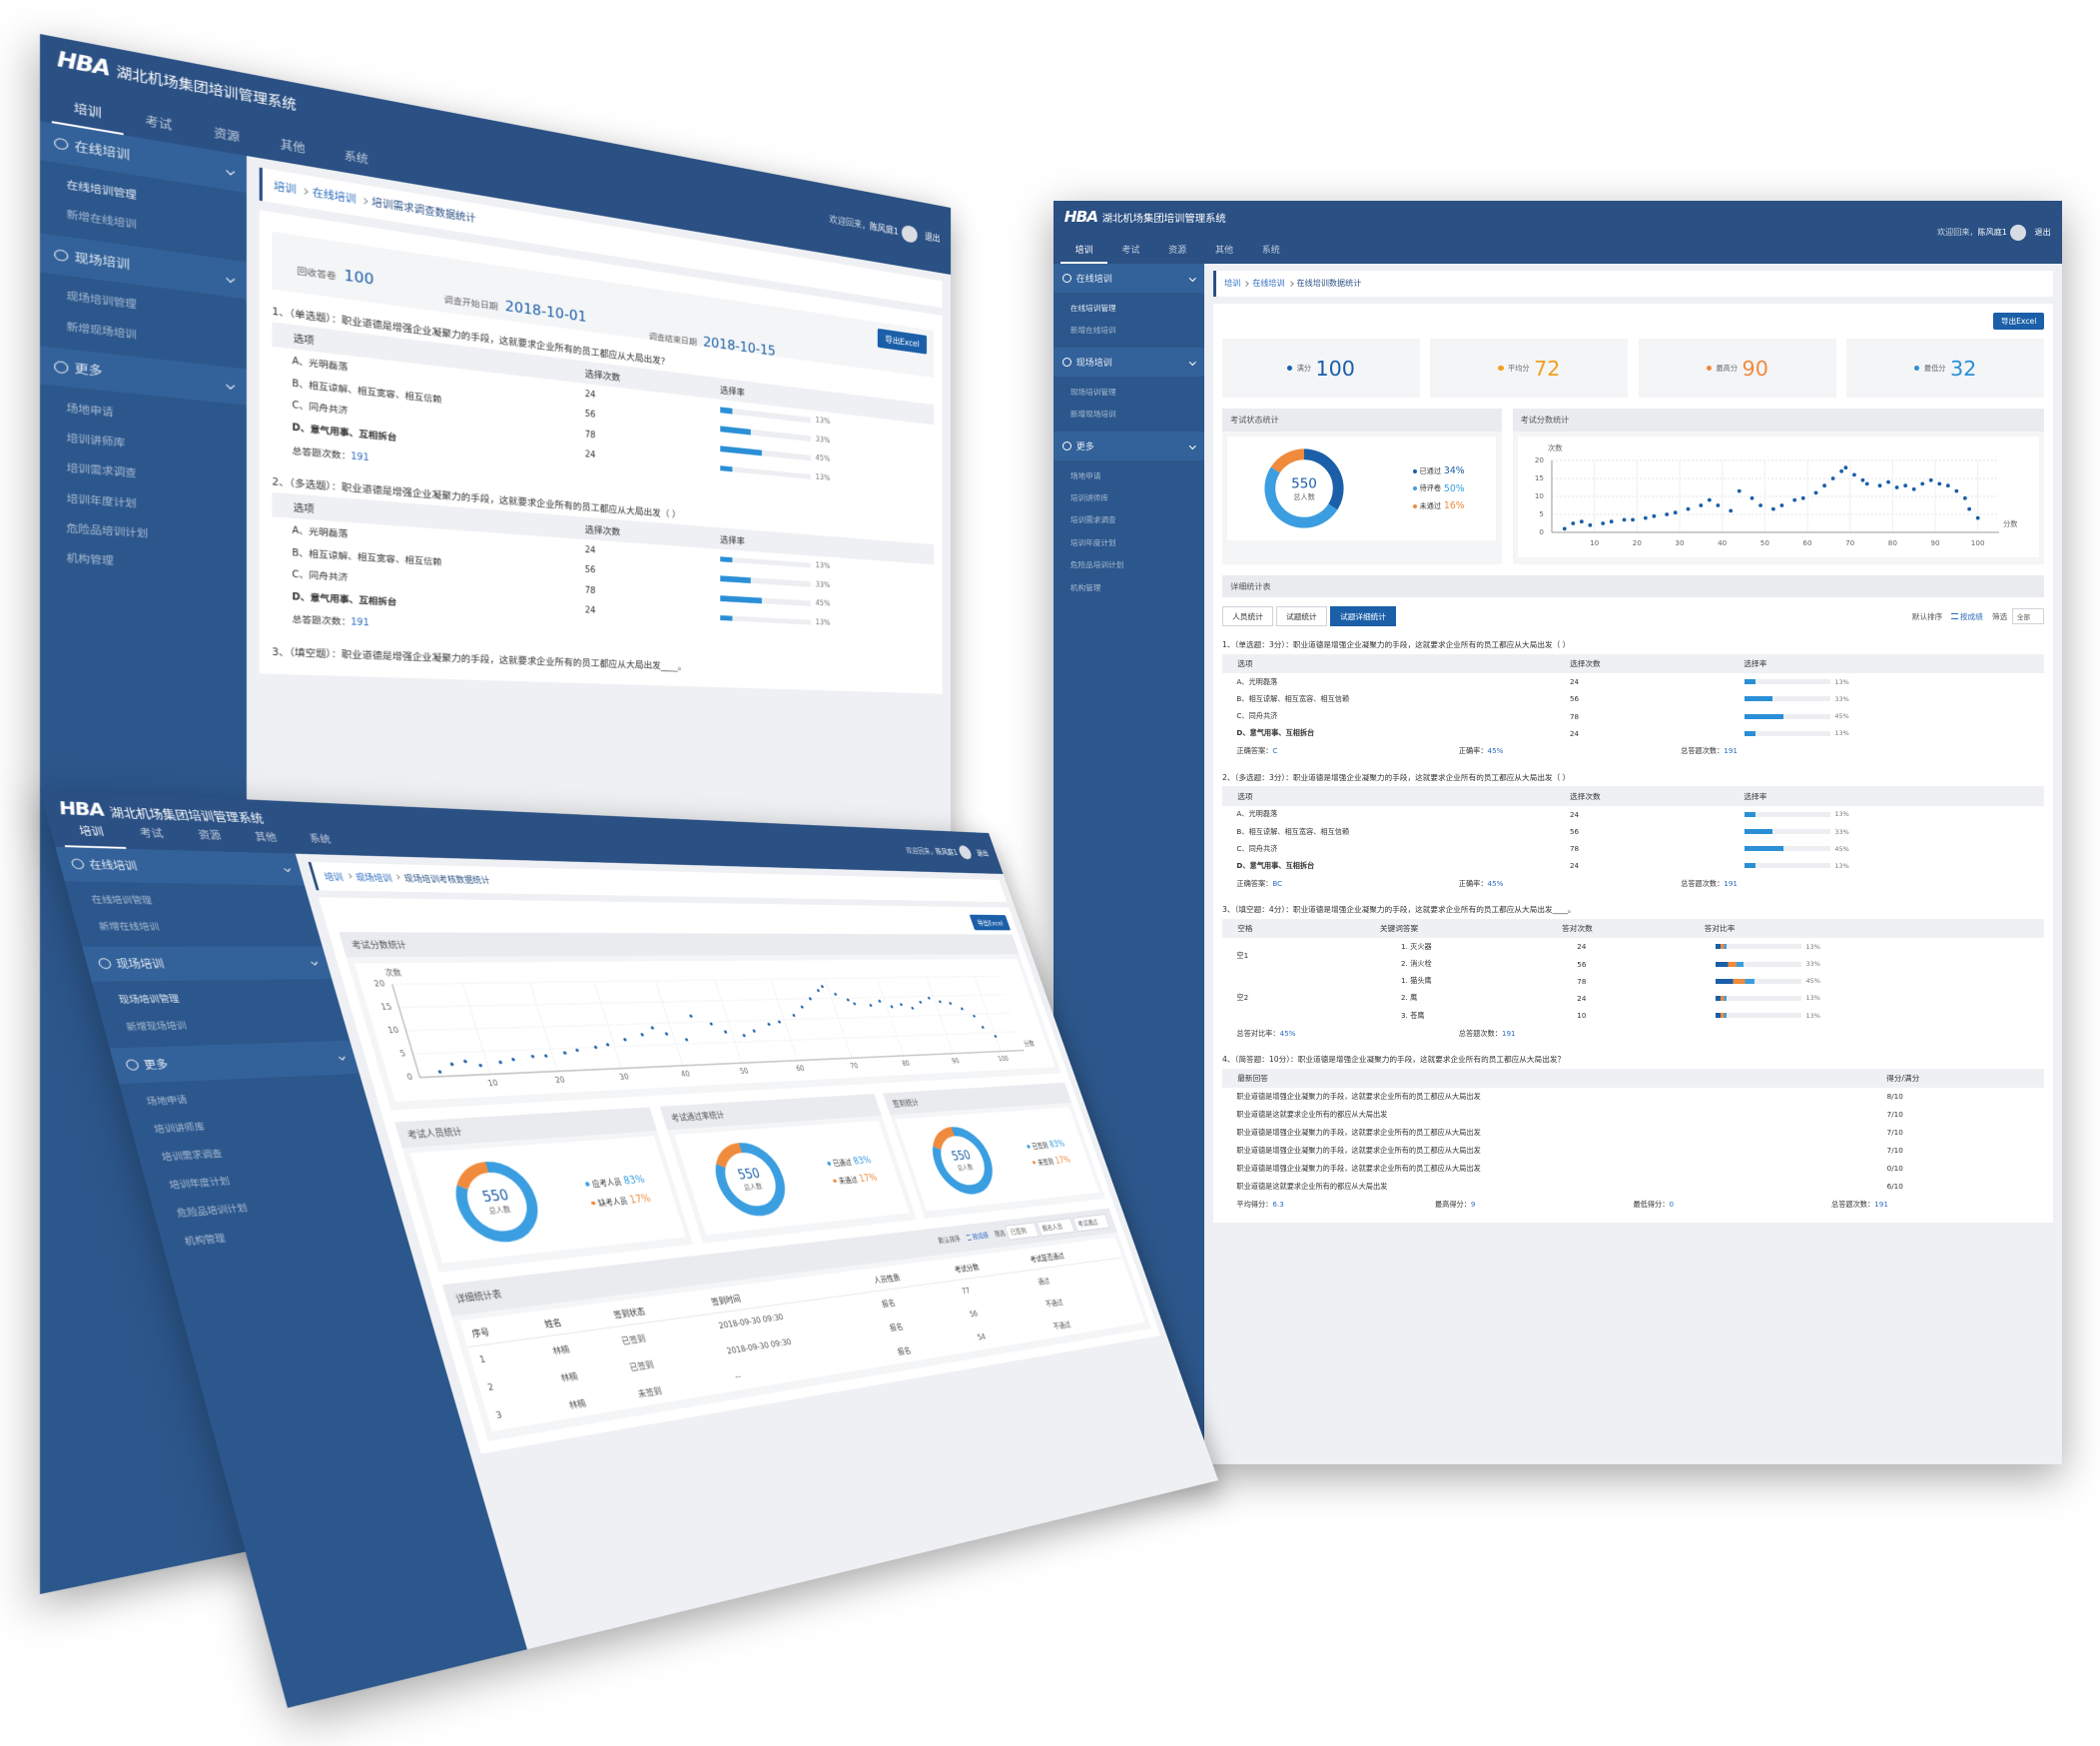 Image resolution: width=2100 pixels, height=1746 pixels. Describe the element at coordinates (1275, 733) in the screenshot. I see `option-label: D、意气用事、互相拆台` at that location.